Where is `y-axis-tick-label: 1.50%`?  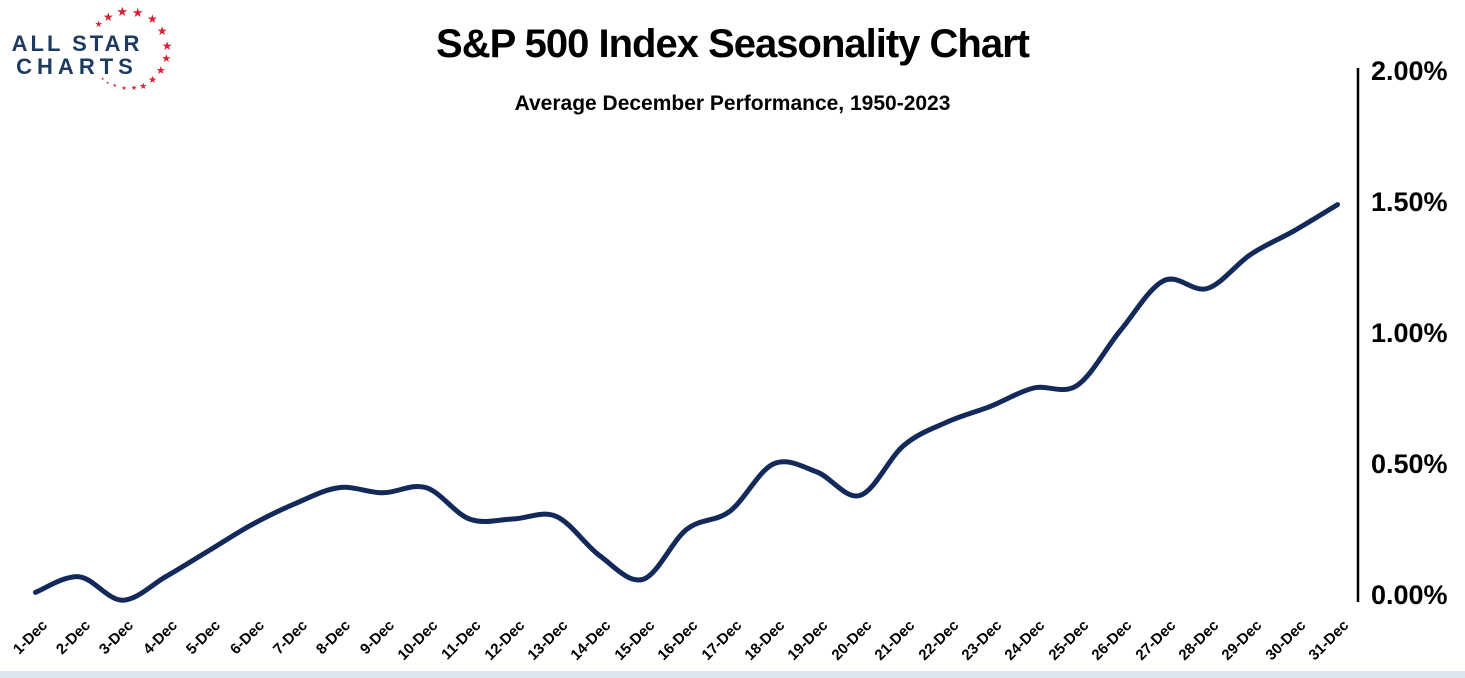 y-axis-tick-label: 1.50% is located at coordinates (1409, 202).